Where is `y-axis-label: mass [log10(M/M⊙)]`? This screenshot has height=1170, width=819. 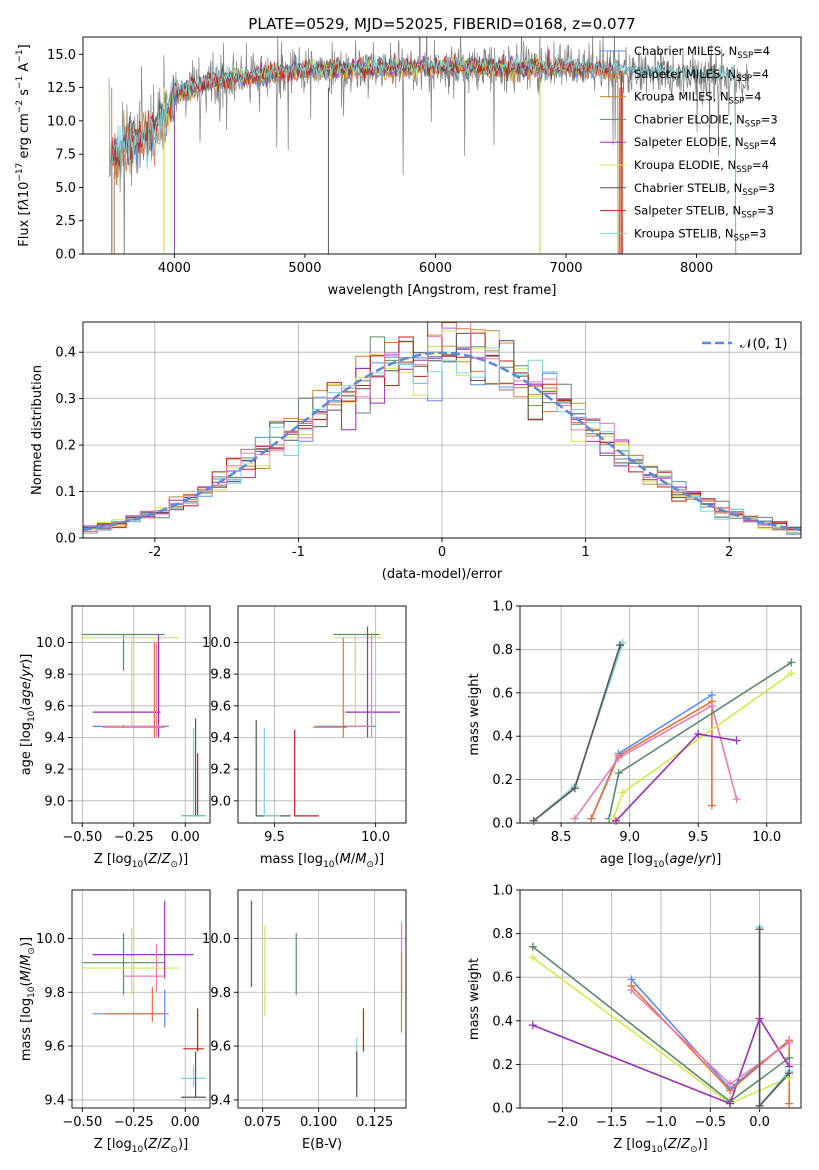 y-axis-label: mass [log10(M/M⊙)] is located at coordinates (28, 999).